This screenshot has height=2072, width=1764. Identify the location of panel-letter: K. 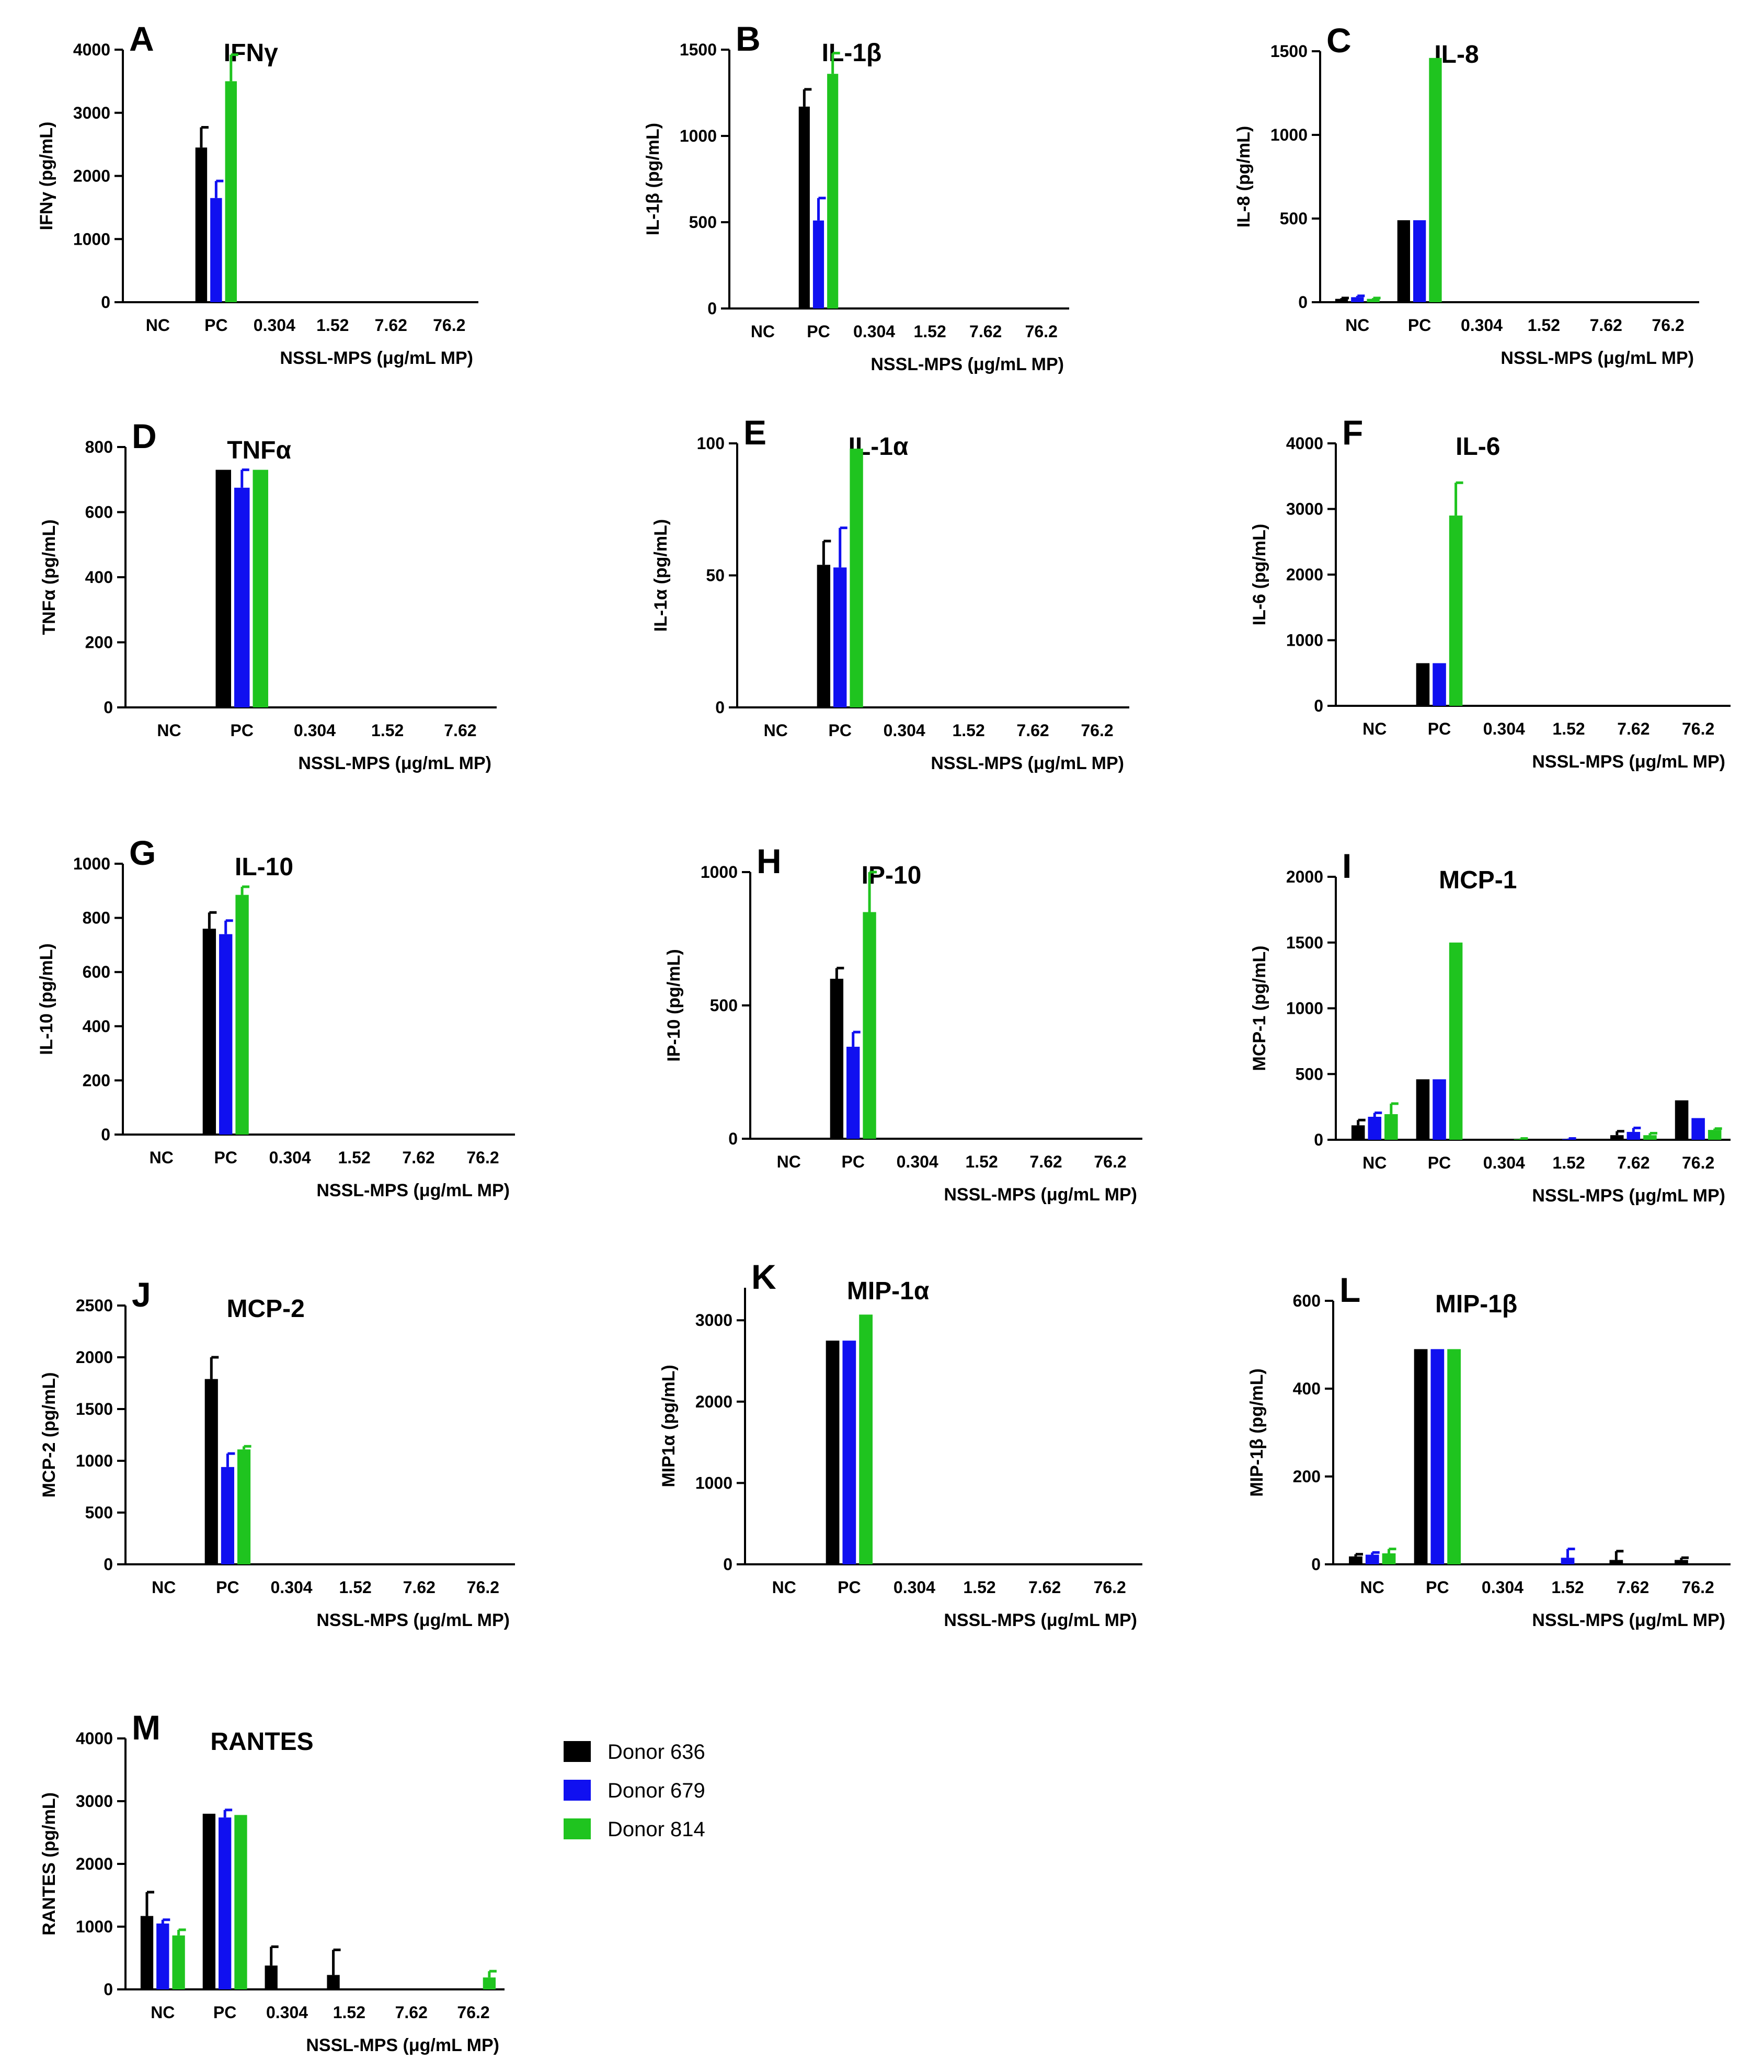
(763, 1276).